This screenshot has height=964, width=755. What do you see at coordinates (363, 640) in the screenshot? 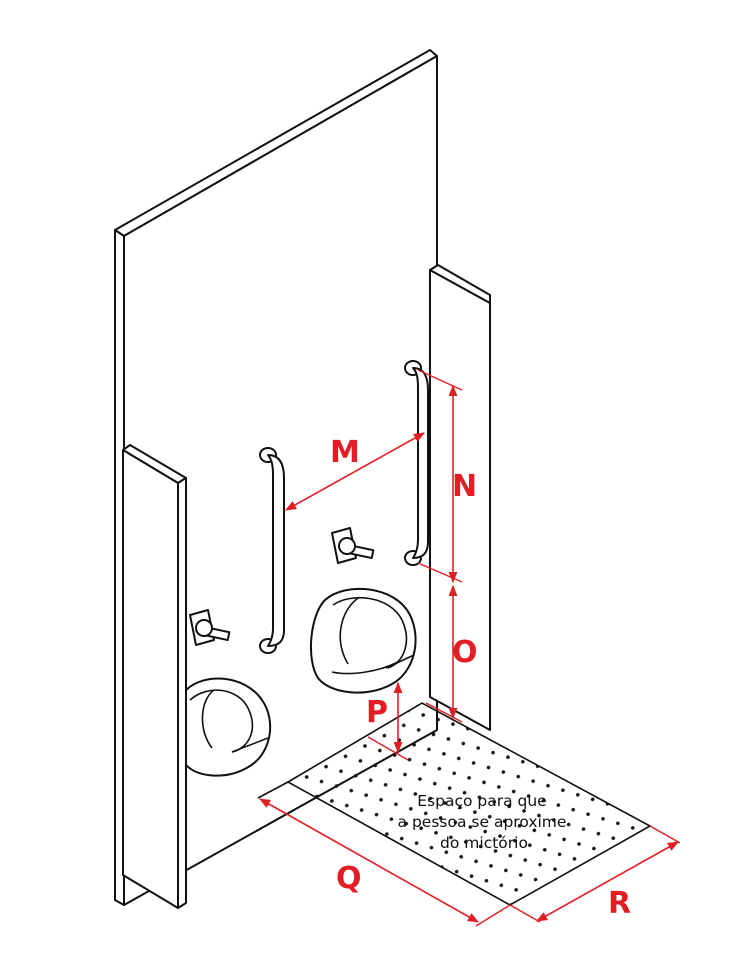
I see `center-urinal` at bounding box center [363, 640].